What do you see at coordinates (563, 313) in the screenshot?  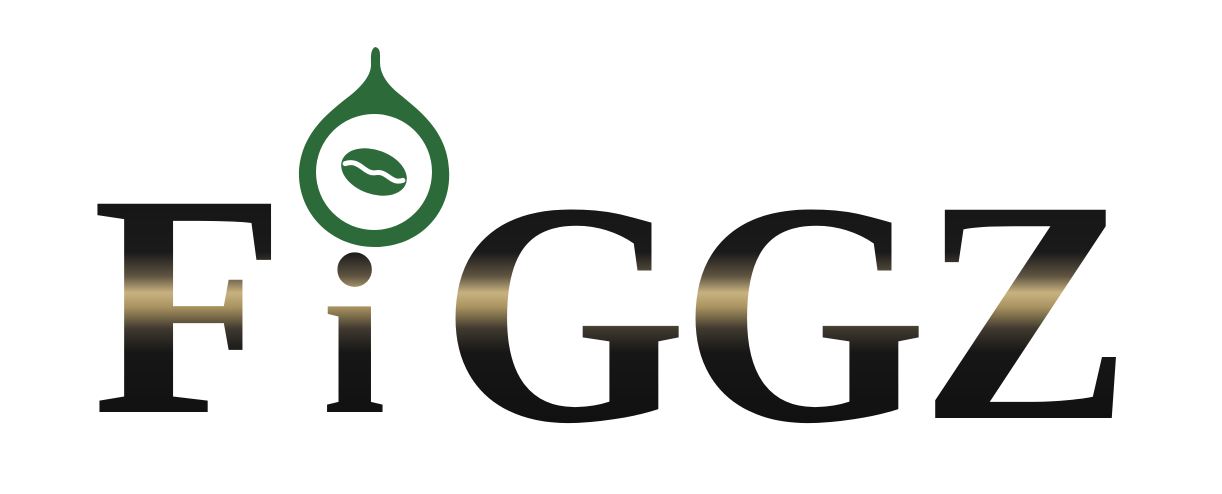 I see `letter-g-1: G` at bounding box center [563, 313].